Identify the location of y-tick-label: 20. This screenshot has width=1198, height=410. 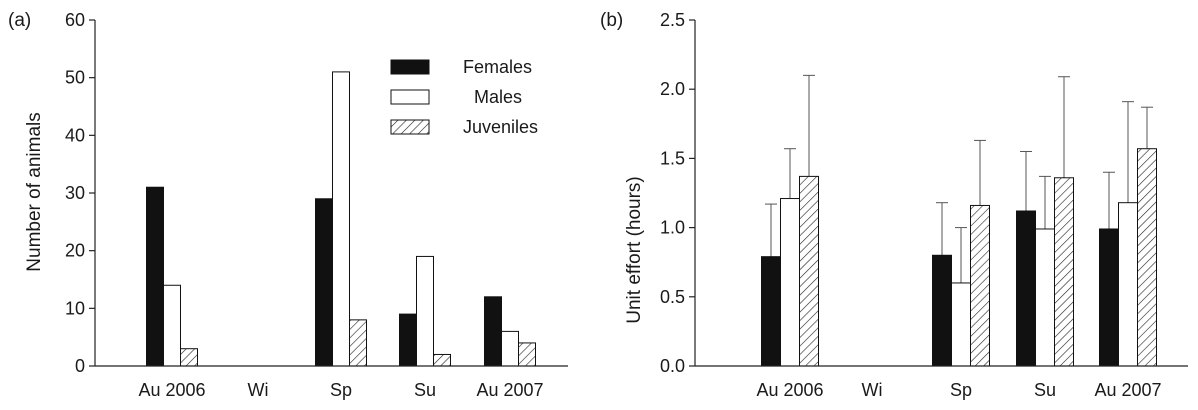
(75, 251).